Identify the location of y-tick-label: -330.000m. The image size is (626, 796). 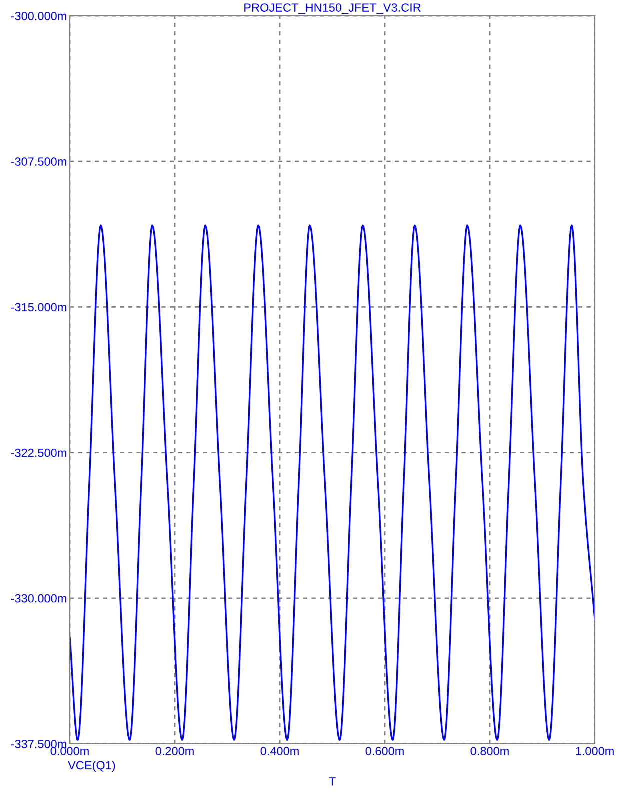
(38, 598).